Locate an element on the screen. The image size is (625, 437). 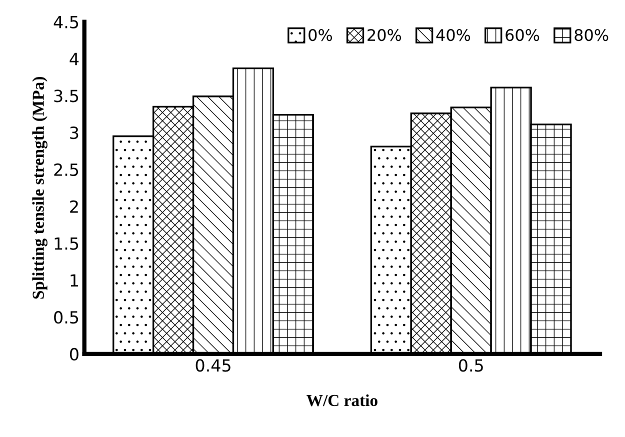
legend-label: 40% is located at coordinates (453, 35).